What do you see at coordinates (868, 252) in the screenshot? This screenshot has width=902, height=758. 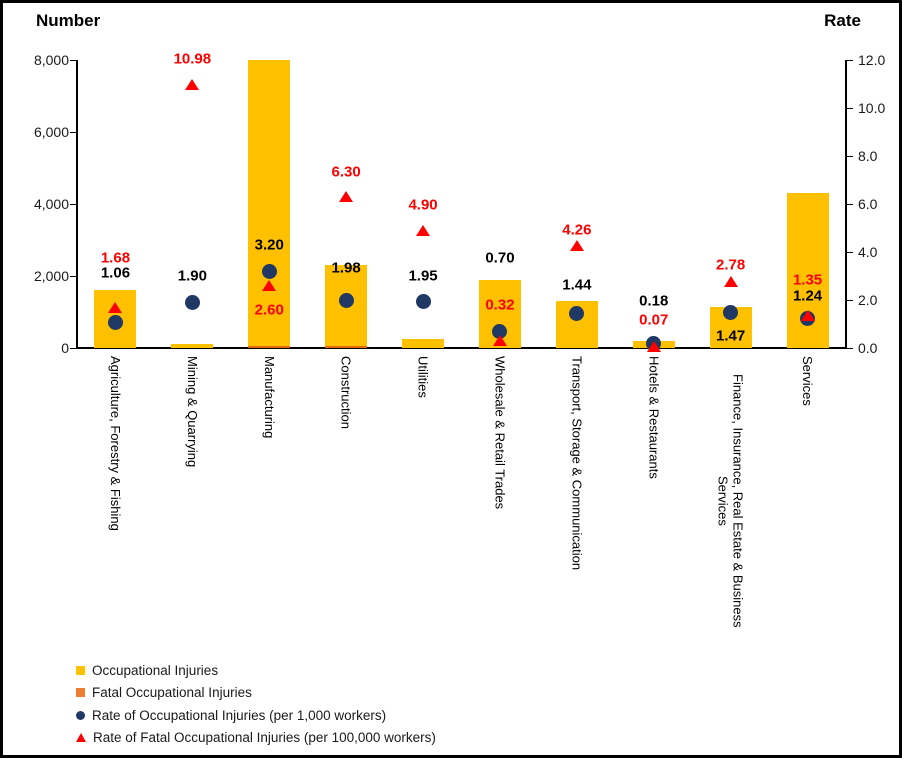 I see `right-axis-tick-label: 4.0` at bounding box center [868, 252].